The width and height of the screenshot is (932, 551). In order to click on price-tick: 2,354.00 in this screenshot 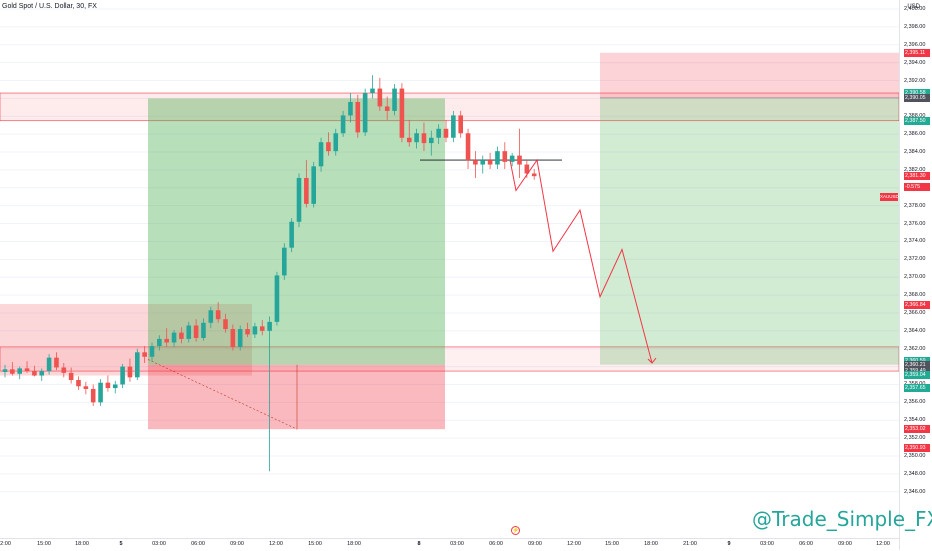, I will do `click(915, 420)`.